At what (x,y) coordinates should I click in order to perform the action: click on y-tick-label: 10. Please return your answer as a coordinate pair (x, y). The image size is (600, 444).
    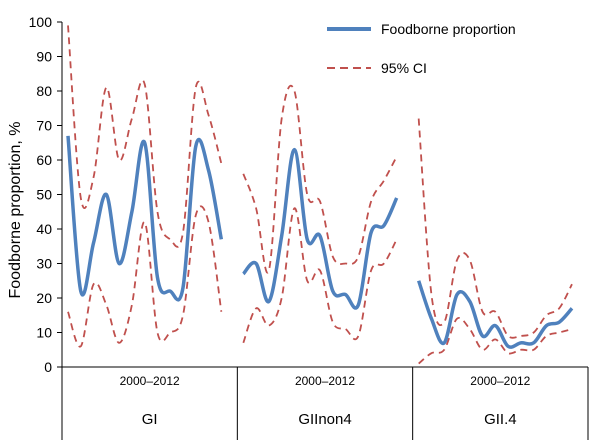
    Looking at the image, I should click on (44, 333).